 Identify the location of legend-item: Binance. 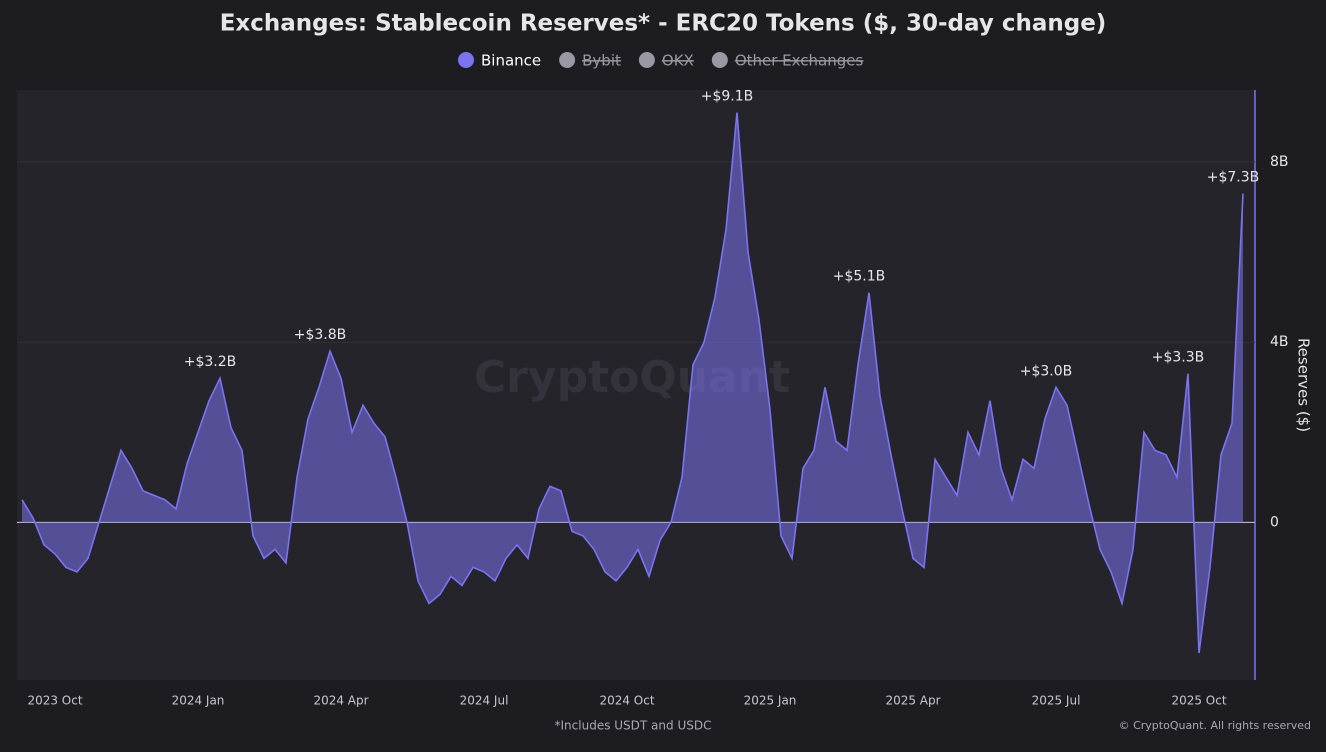
(499, 61).